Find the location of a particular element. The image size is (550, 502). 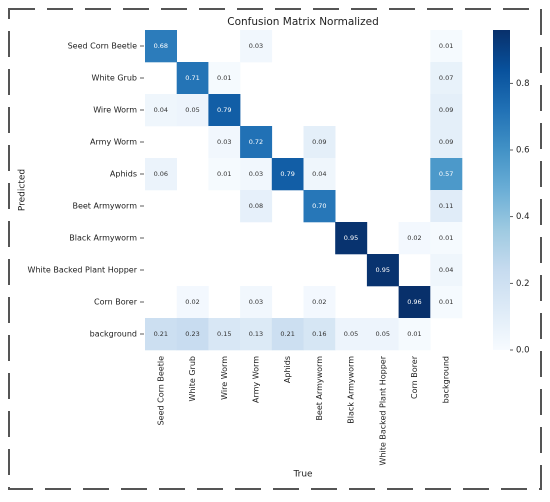

cell-label: 0.06 is located at coordinates (161, 174).